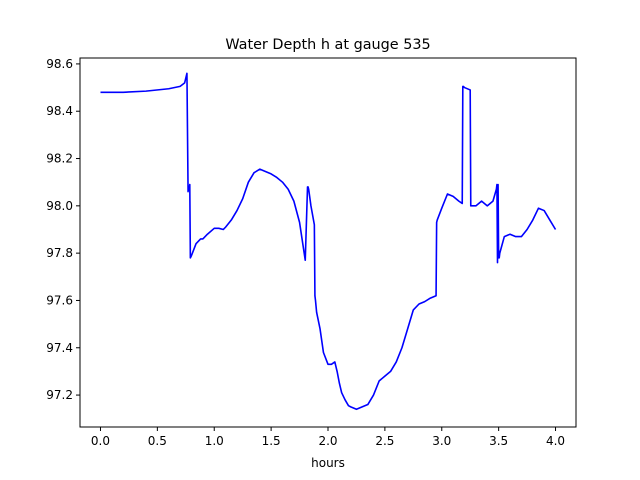 The image size is (640, 480). What do you see at coordinates (59, 206) in the screenshot?
I see `y-tick-label: 98.0` at bounding box center [59, 206].